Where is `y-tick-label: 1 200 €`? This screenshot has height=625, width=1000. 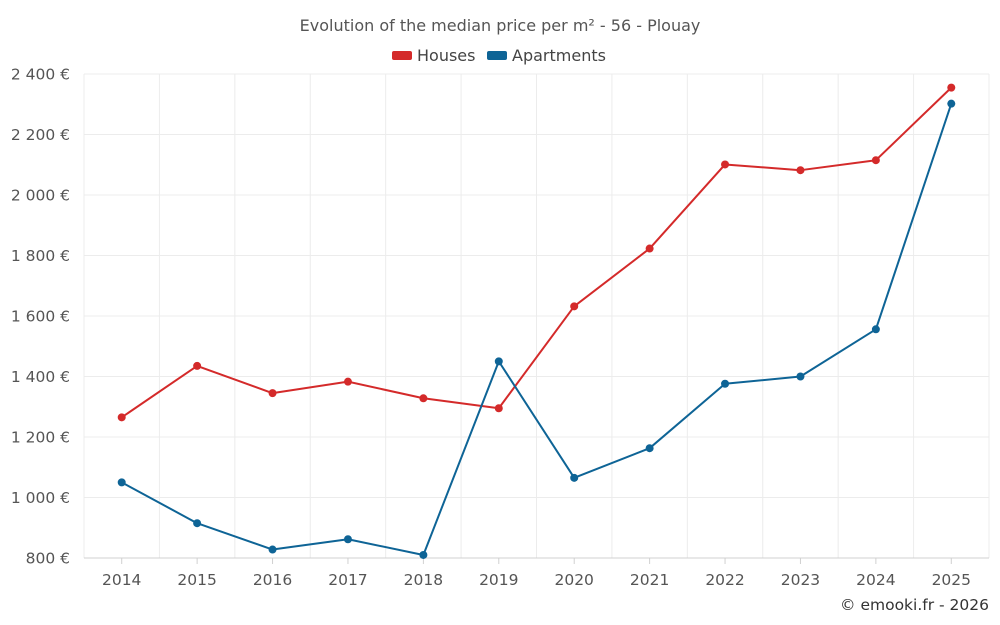
y-tick-label: 1 200 € is located at coordinates (40, 438).